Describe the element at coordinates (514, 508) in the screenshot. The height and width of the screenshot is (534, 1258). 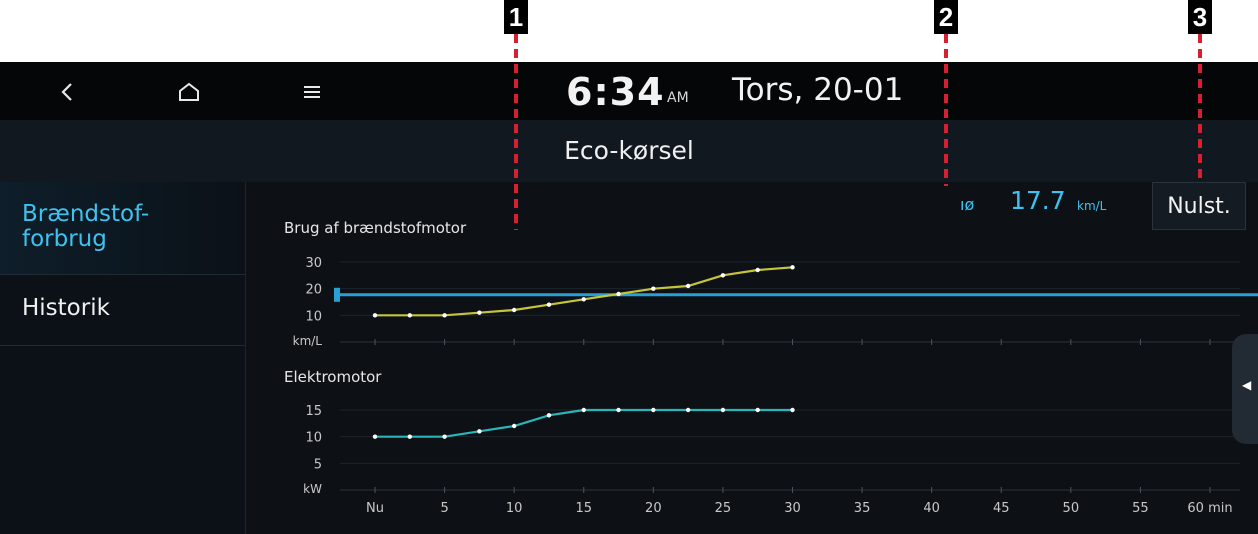
I see `x-tick-label: 10` at that location.